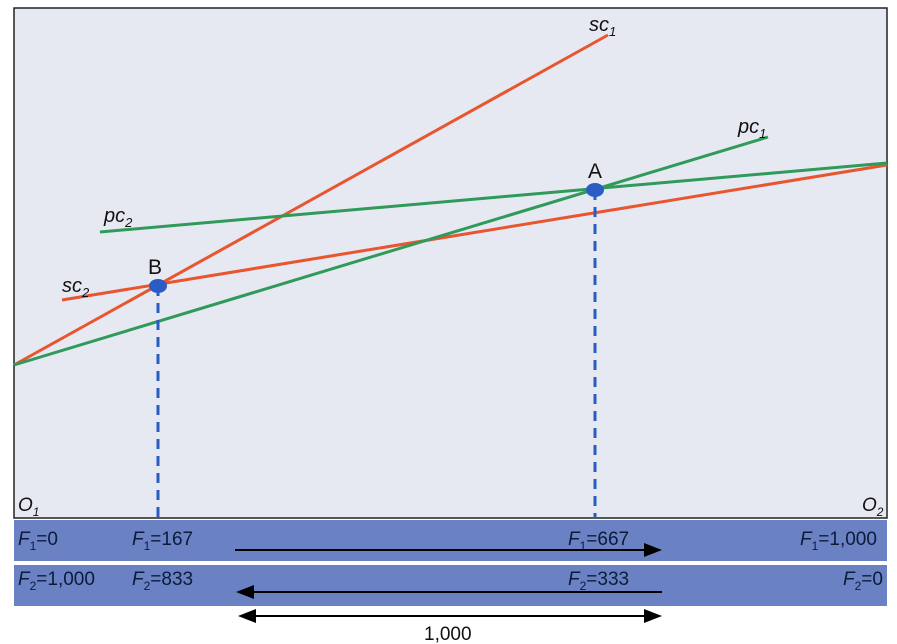  What do you see at coordinates (493, 197) in the screenshot?
I see `pc2-line` at bounding box center [493, 197].